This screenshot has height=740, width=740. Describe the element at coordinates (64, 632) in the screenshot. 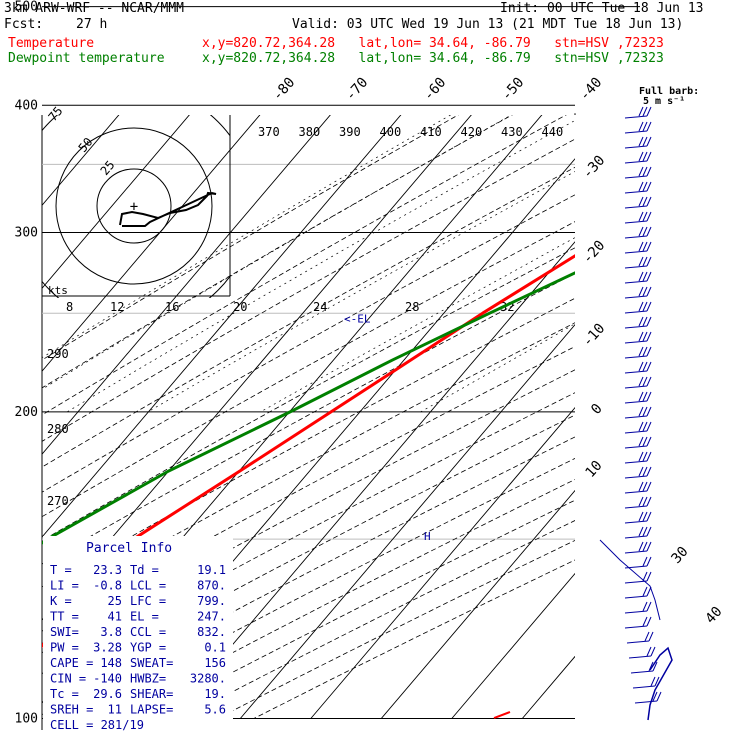

I see `parcel-info-key: SWI=` at that location.